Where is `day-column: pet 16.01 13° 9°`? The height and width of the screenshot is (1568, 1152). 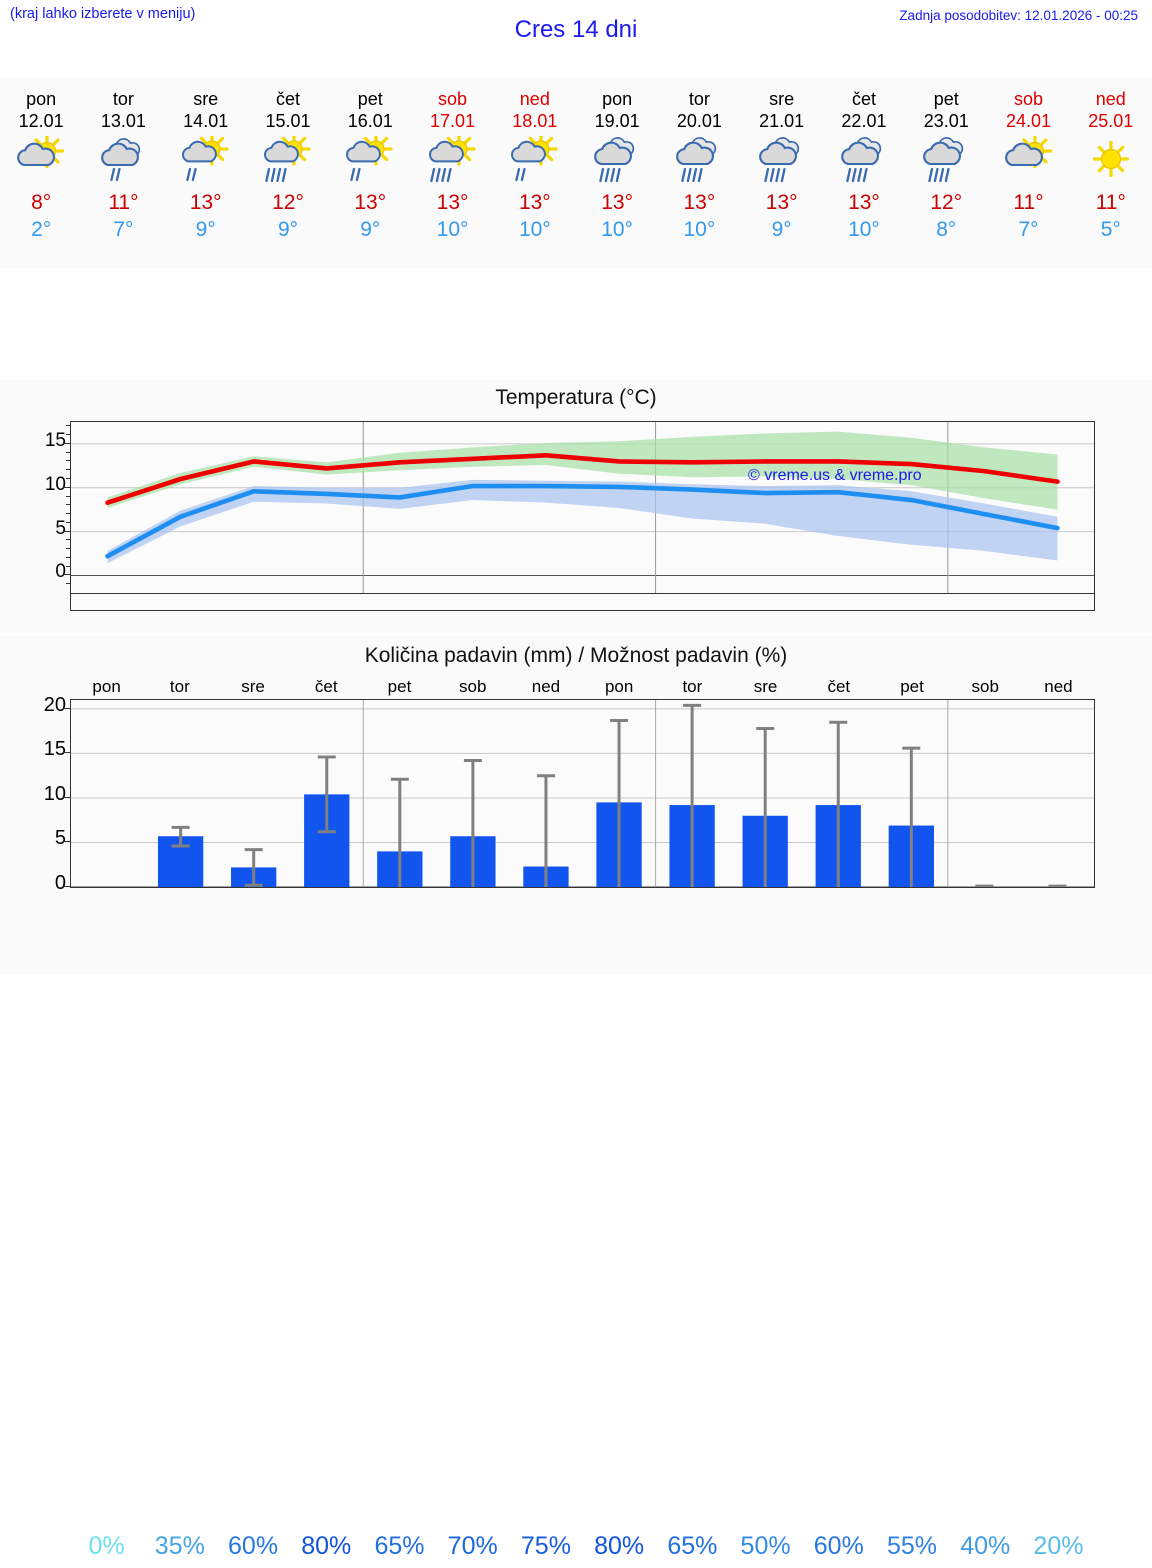
day-column: pet 16.01 13° 9° is located at coordinates (370, 173).